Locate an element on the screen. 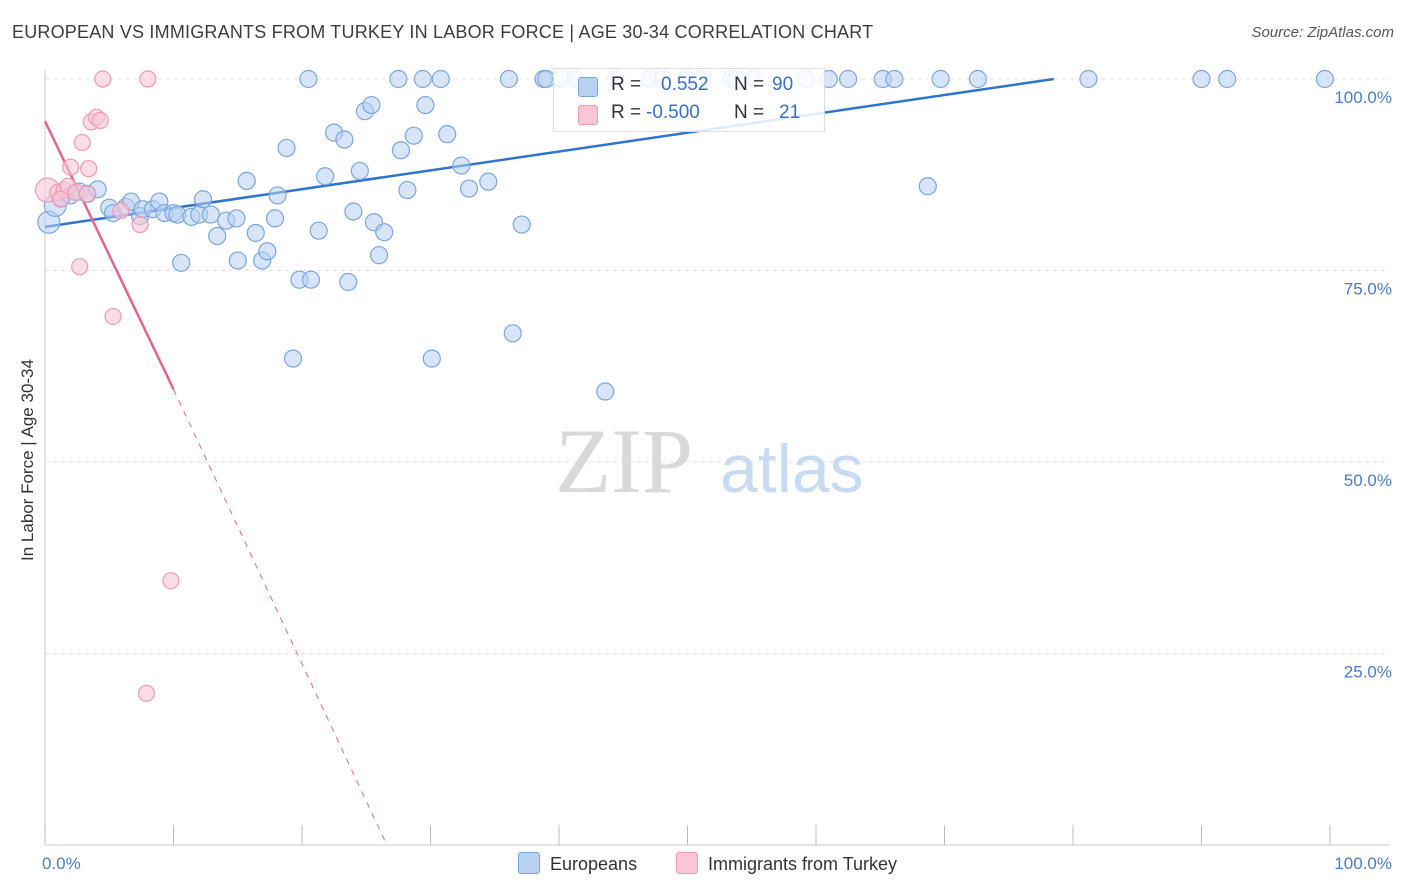  turkey-points is located at coordinates (107, 386).